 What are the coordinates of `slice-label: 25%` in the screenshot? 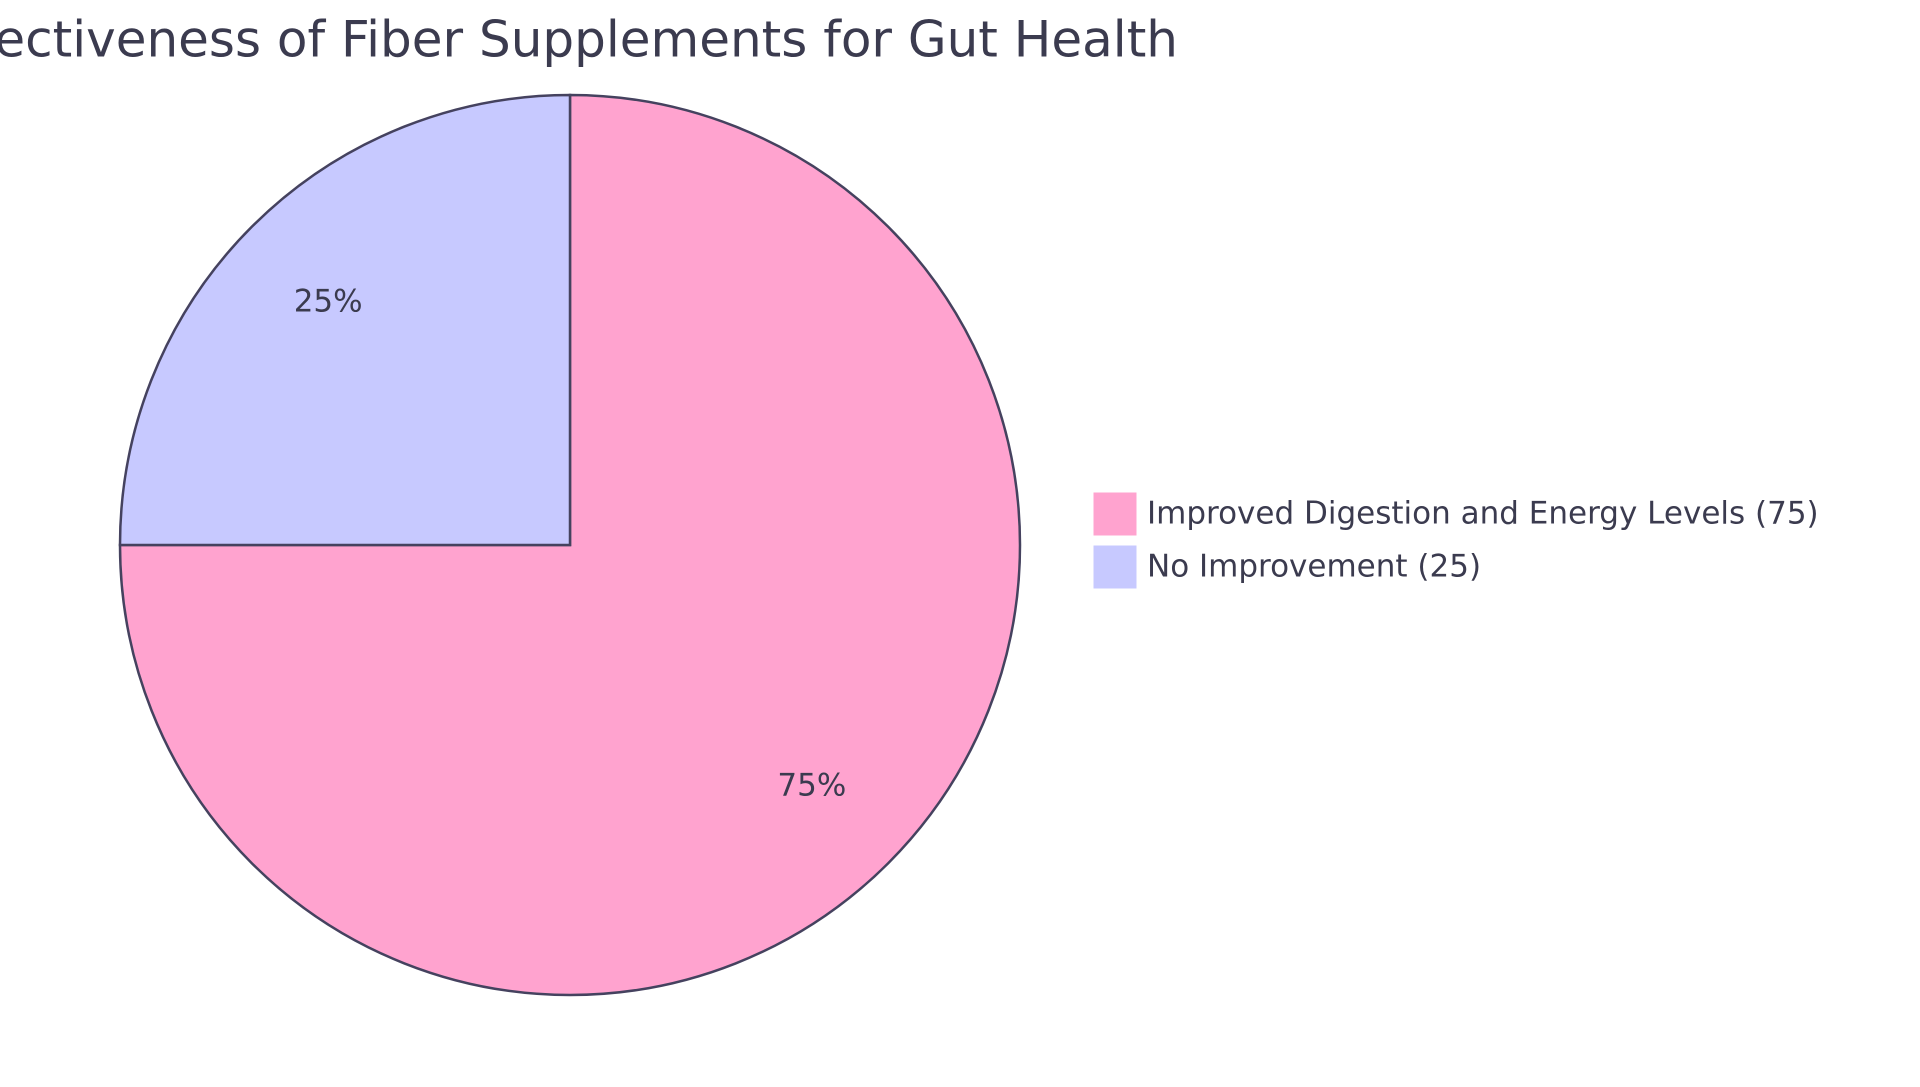 It's located at (328, 302).